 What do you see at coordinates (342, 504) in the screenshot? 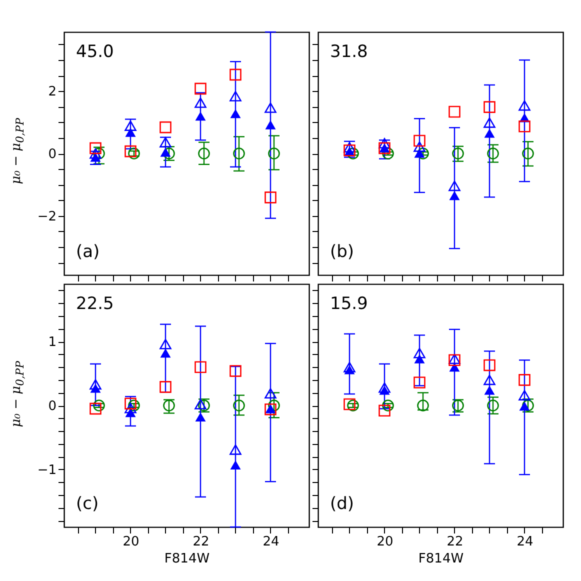
I see `annotation: (d)` at bounding box center [342, 504].